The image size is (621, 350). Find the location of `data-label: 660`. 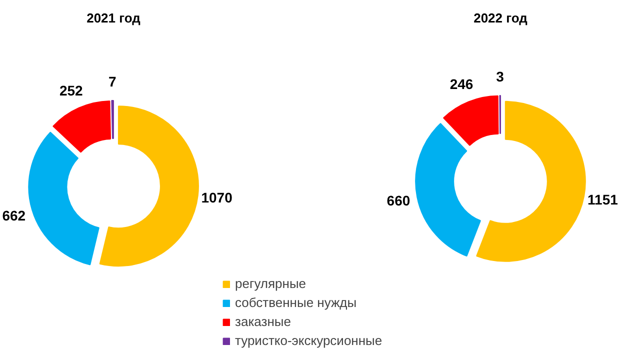

data-label: 660 is located at coordinates (398, 200).